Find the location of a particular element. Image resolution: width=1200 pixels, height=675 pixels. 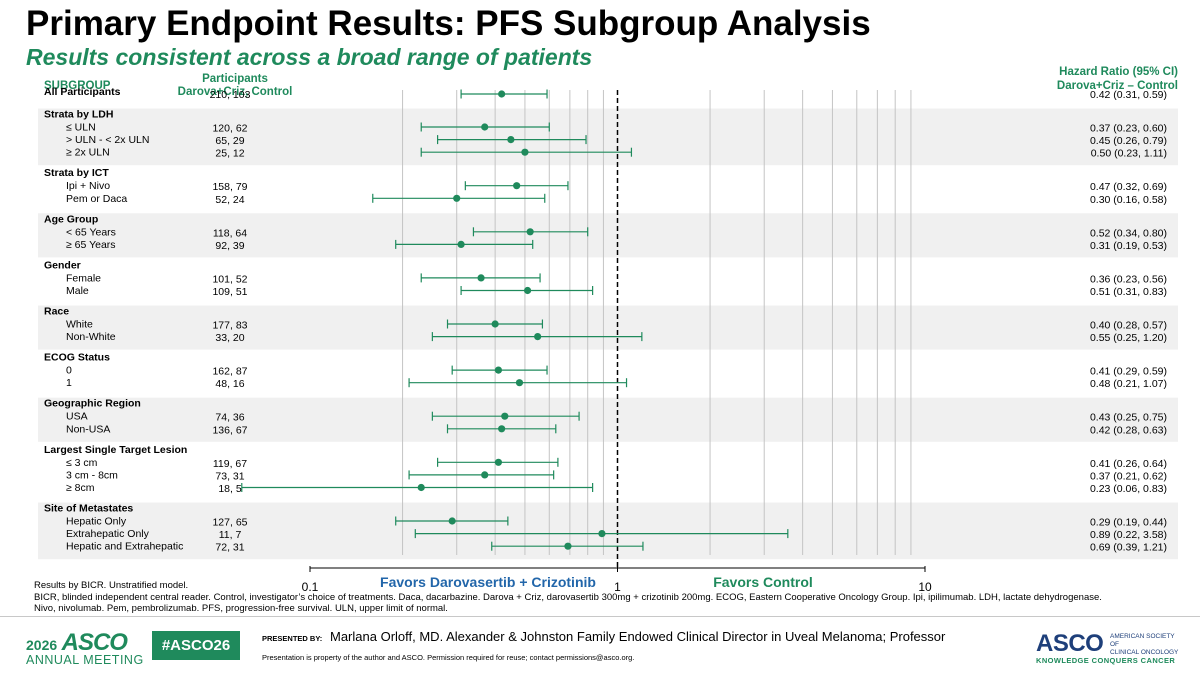

participants-header: Participants Darova+Criz, Control is located at coordinates (235, 86).